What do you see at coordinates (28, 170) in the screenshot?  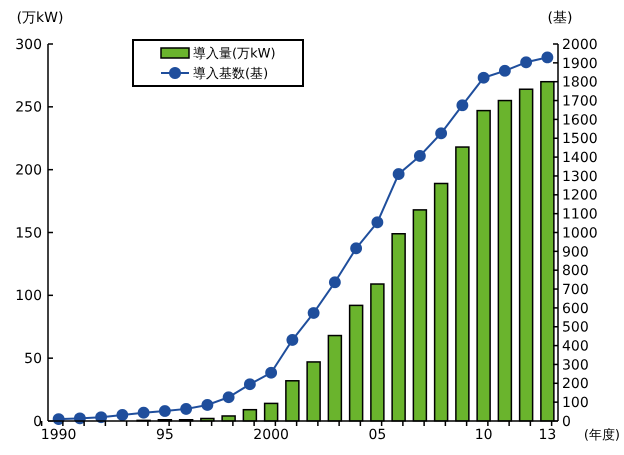 I see `y-tick-label: 200` at bounding box center [28, 170].